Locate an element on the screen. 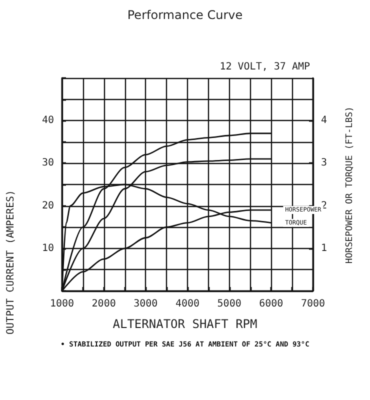 The image size is (370, 400). x-axis-title: ALTERNATOR SHAFT RPM is located at coordinates (185, 324).